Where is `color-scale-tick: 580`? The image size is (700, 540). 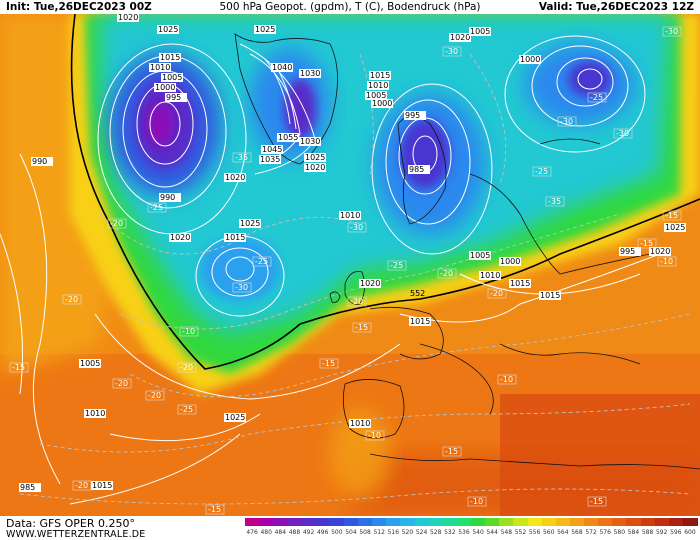 color-scale-tick: 580 is located at coordinates (619, 532).